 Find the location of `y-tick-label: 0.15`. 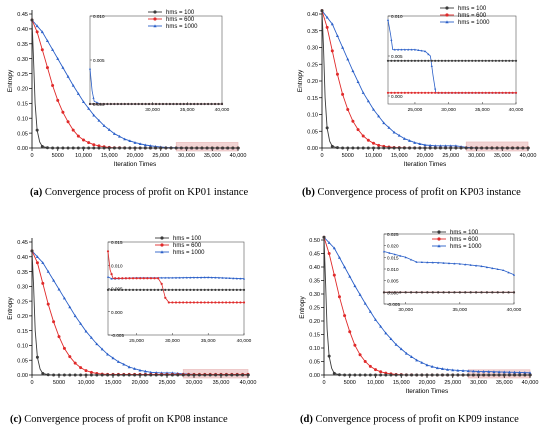

y-tick-label: 0.15 is located at coordinates (22, 332).